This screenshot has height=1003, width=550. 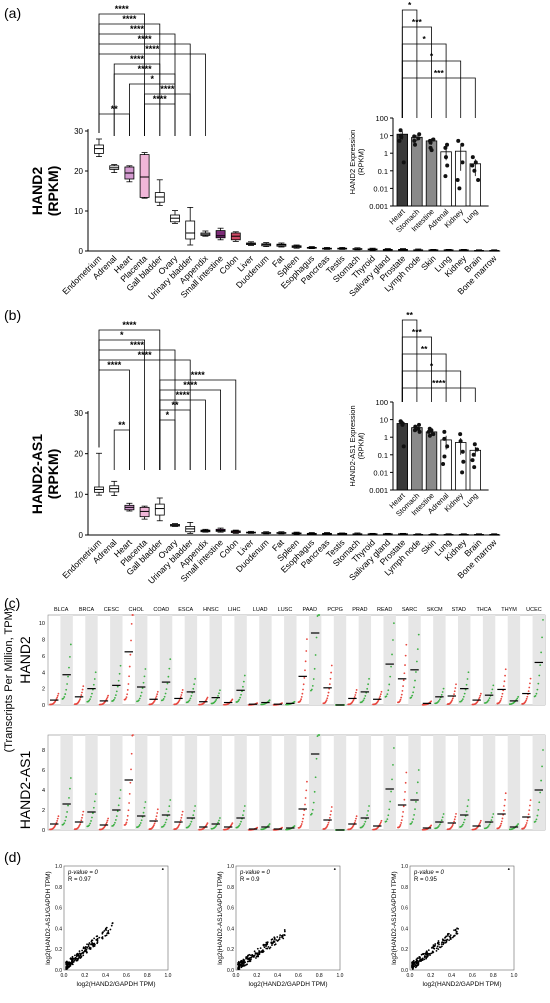 What do you see at coordinates (409, 610) in the screenshot?
I see `cancer-label: SARC` at bounding box center [409, 610].